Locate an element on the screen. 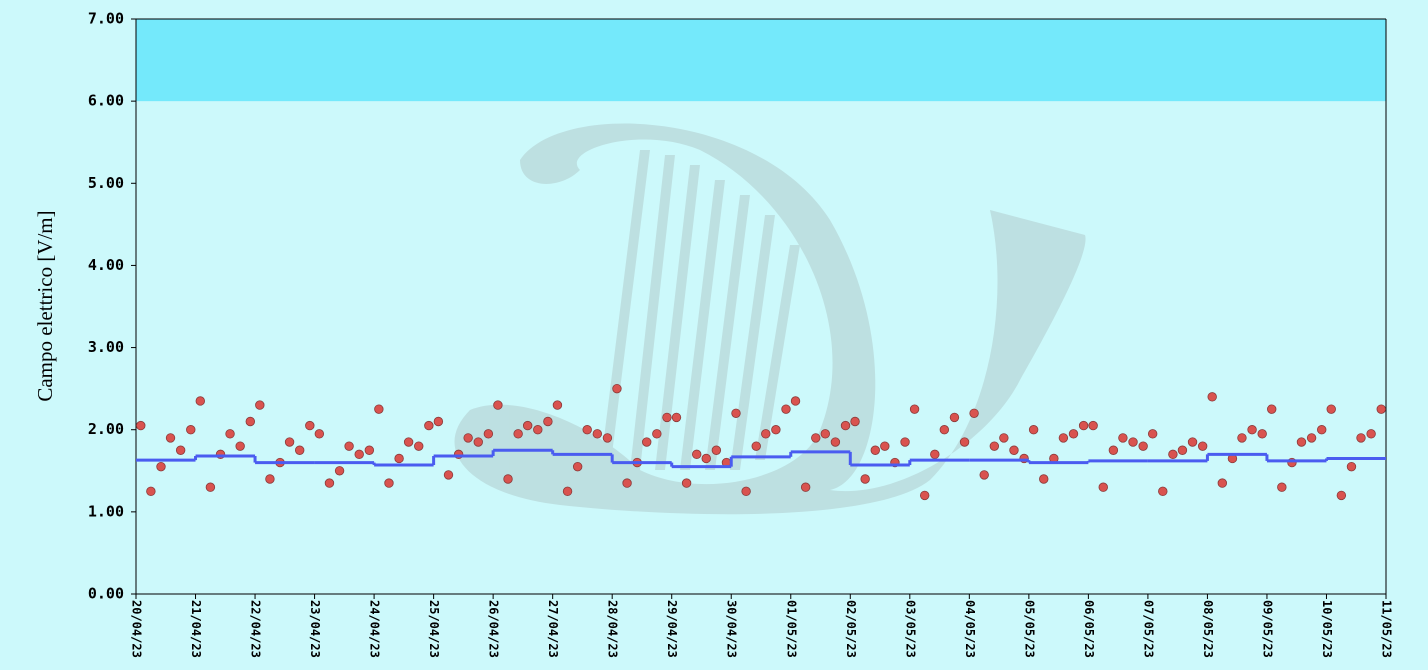 This screenshot has width=1428, height=670. x-tick-label: 26/04/23 is located at coordinates (494, 629).